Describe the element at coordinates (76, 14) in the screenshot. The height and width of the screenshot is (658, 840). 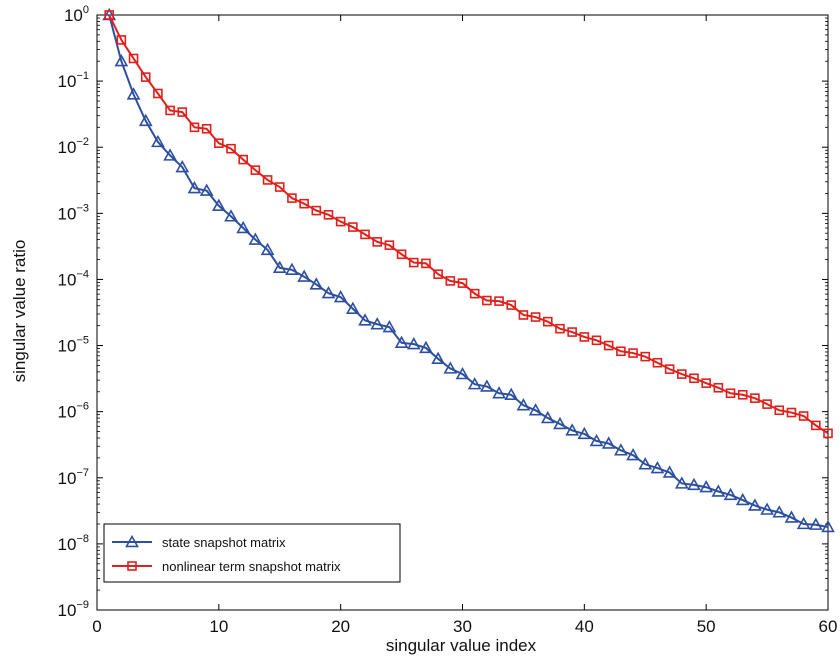
I see `y-tick-label: 10⁰` at that location.